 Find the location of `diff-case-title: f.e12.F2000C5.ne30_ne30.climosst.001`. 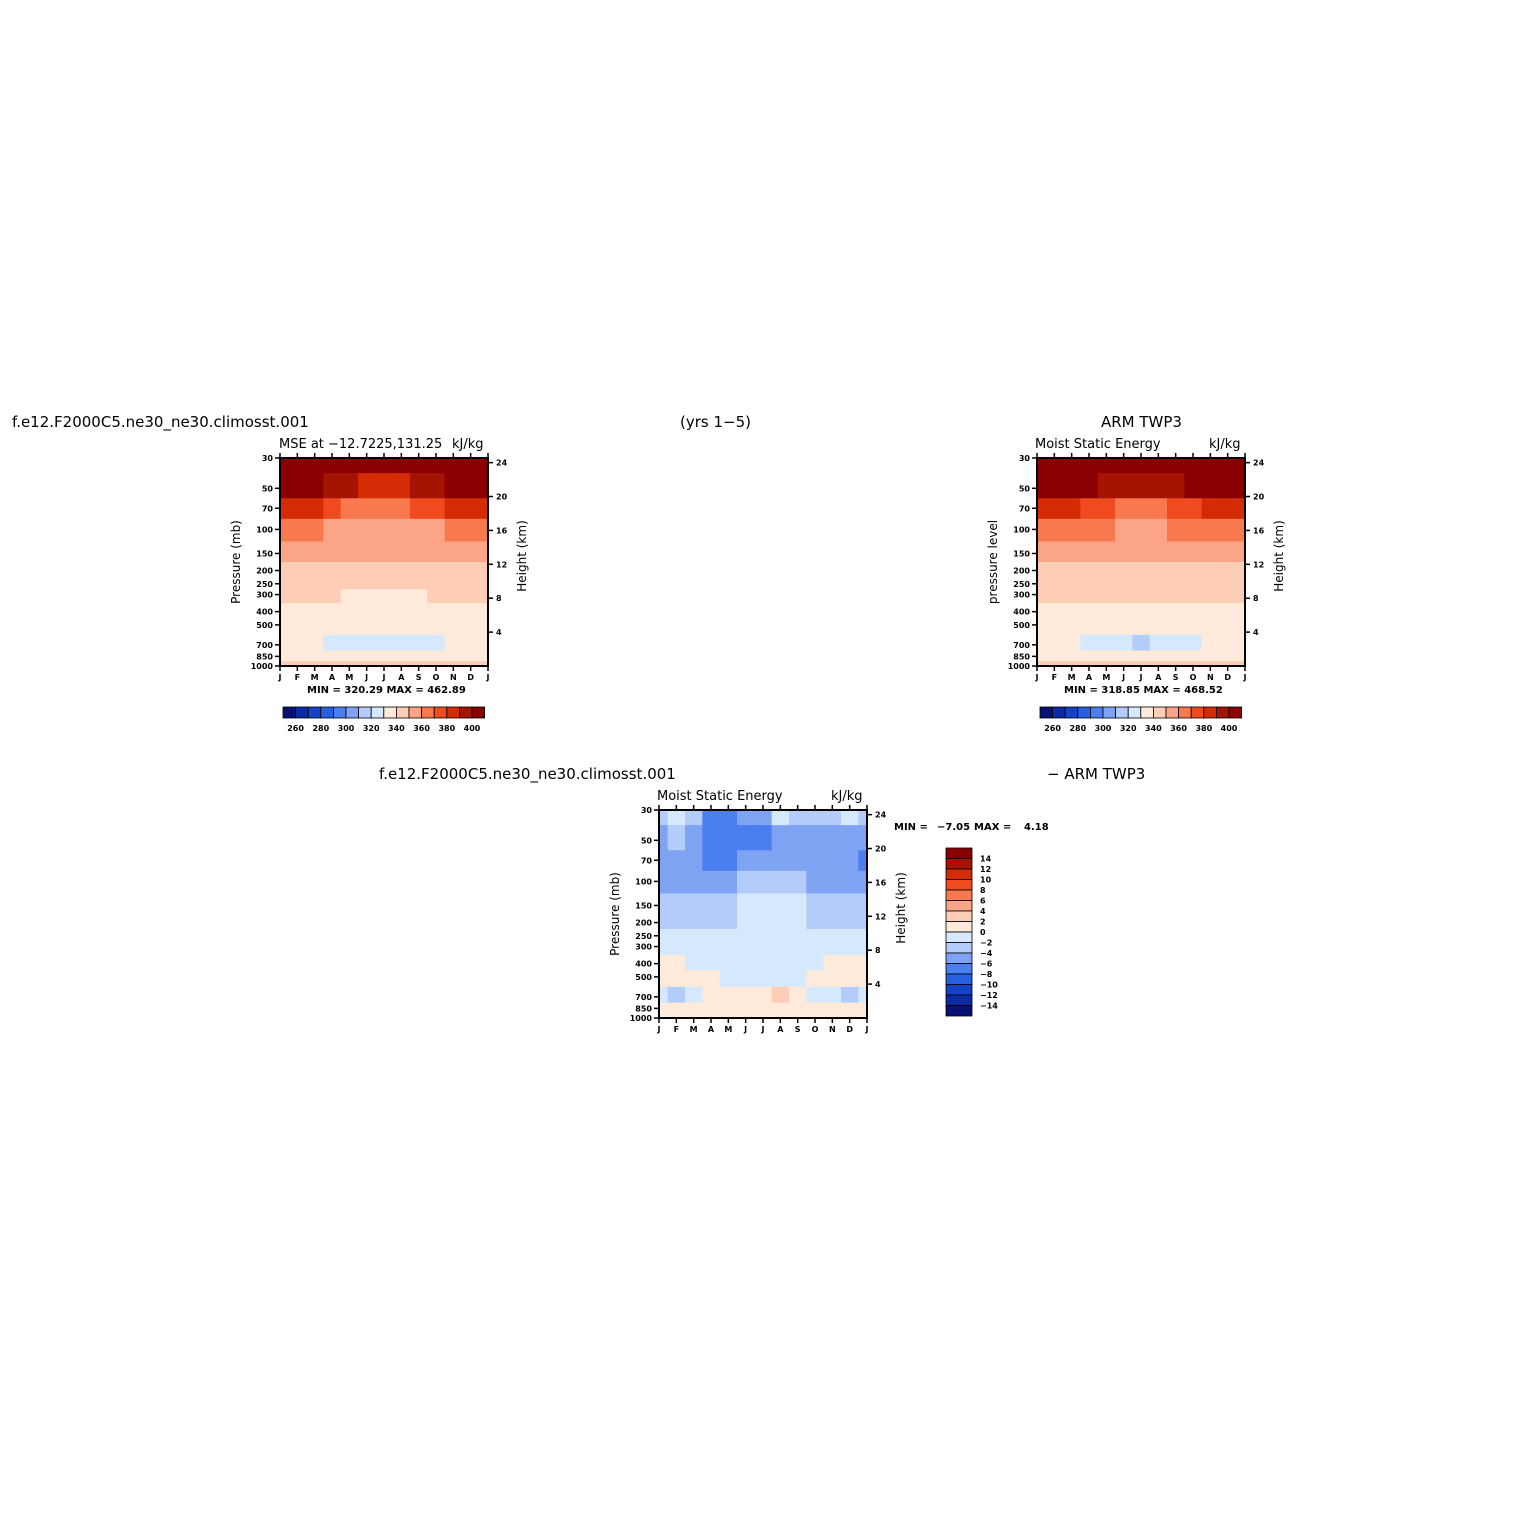

diff-case-title: f.e12.F2000C5.ne30_ne30.climosst.001 is located at coordinates (527, 774).